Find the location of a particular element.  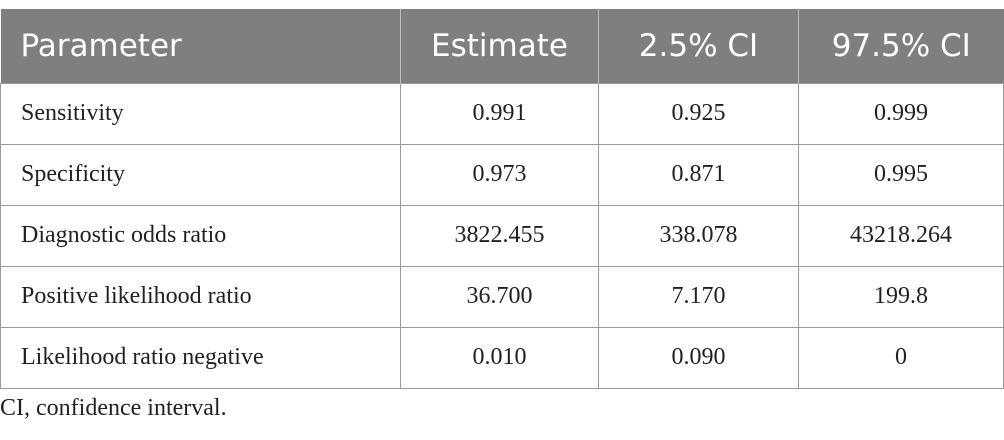

ci-upper-cell: 0.995 is located at coordinates (901, 174).